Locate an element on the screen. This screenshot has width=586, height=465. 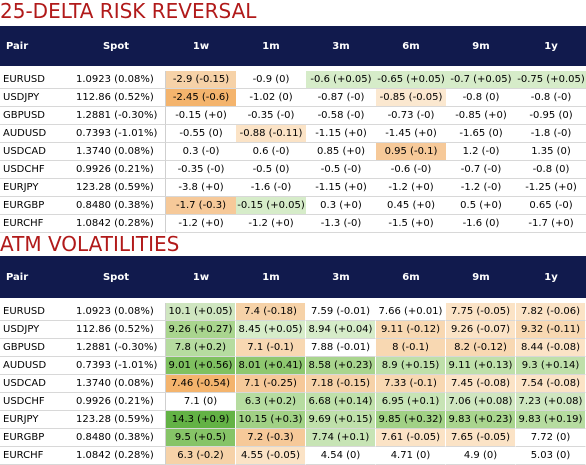
value-cell: -0.15 (+0) is located at coordinates (201, 116).